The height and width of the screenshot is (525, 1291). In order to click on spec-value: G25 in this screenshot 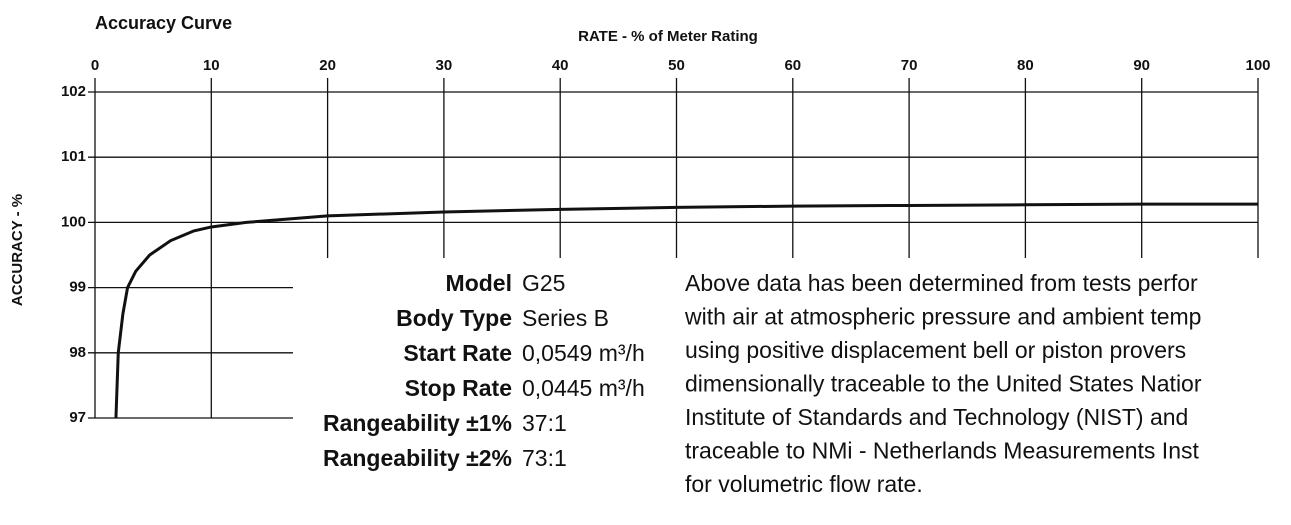, I will do `click(543, 283)`.